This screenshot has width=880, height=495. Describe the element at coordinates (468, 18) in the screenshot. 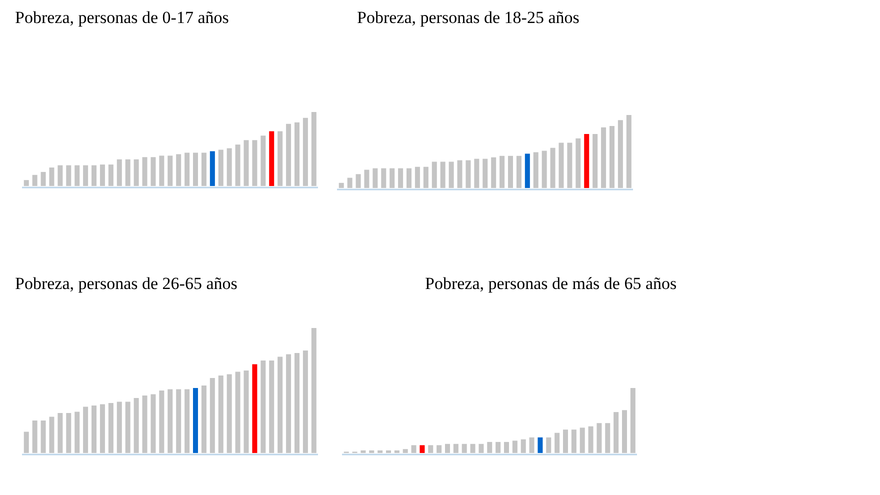

I see `chart-title: Pobreza, personas de 18-25 años` at that location.